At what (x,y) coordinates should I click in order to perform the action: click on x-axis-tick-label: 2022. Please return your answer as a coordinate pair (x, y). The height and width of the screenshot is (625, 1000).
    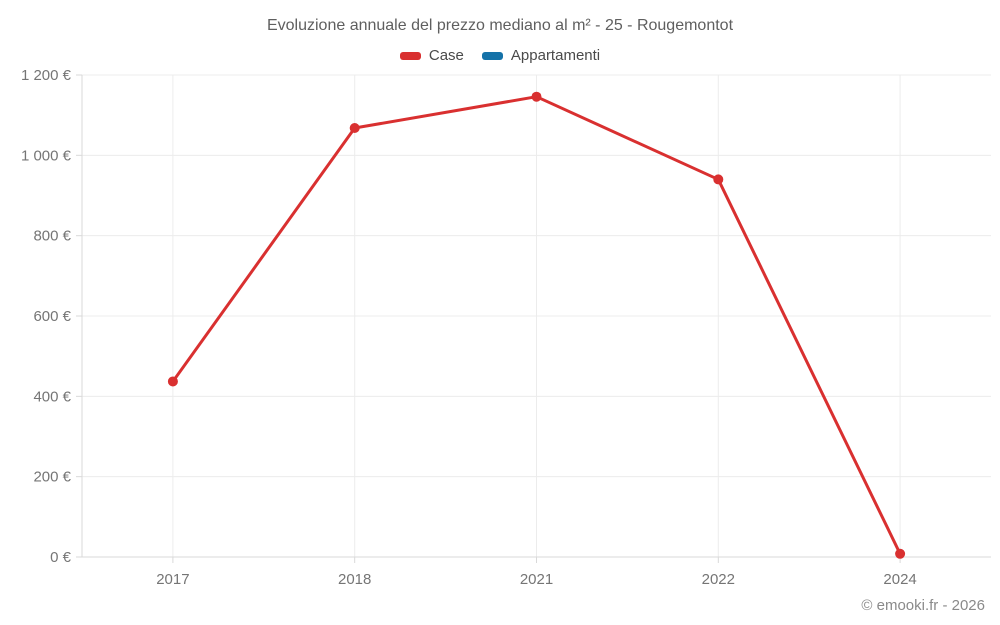
    Looking at the image, I should click on (718, 579).